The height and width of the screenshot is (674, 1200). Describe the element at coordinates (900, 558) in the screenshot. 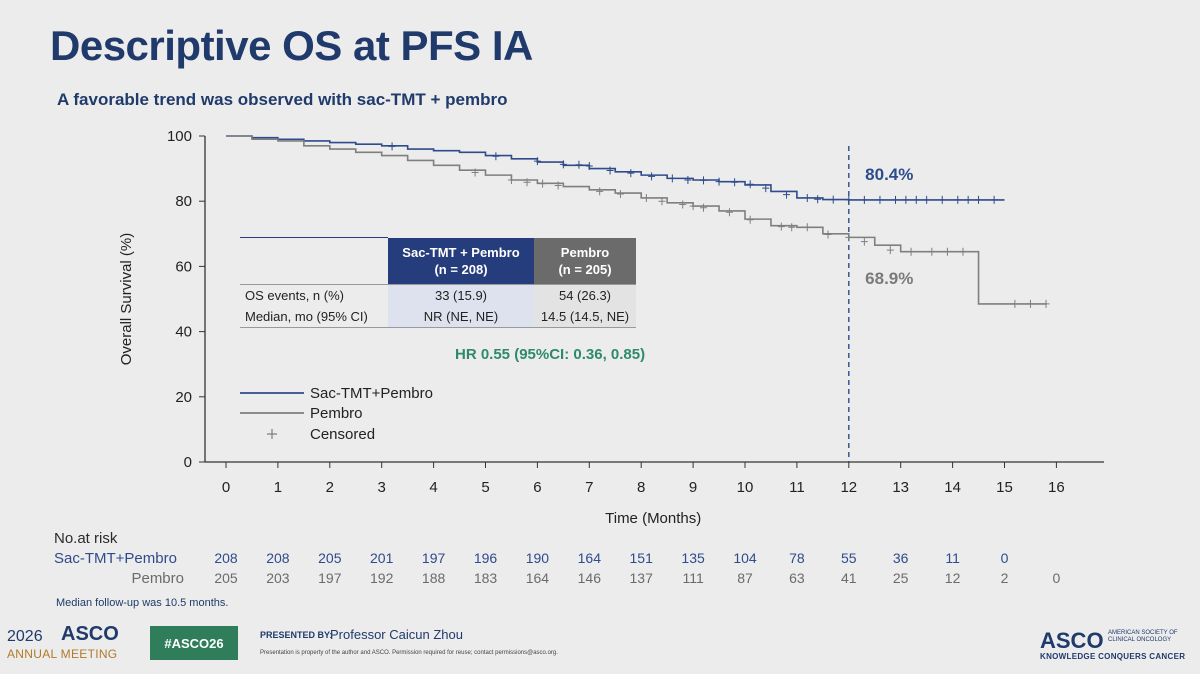

I see `risk-value: 36` at that location.